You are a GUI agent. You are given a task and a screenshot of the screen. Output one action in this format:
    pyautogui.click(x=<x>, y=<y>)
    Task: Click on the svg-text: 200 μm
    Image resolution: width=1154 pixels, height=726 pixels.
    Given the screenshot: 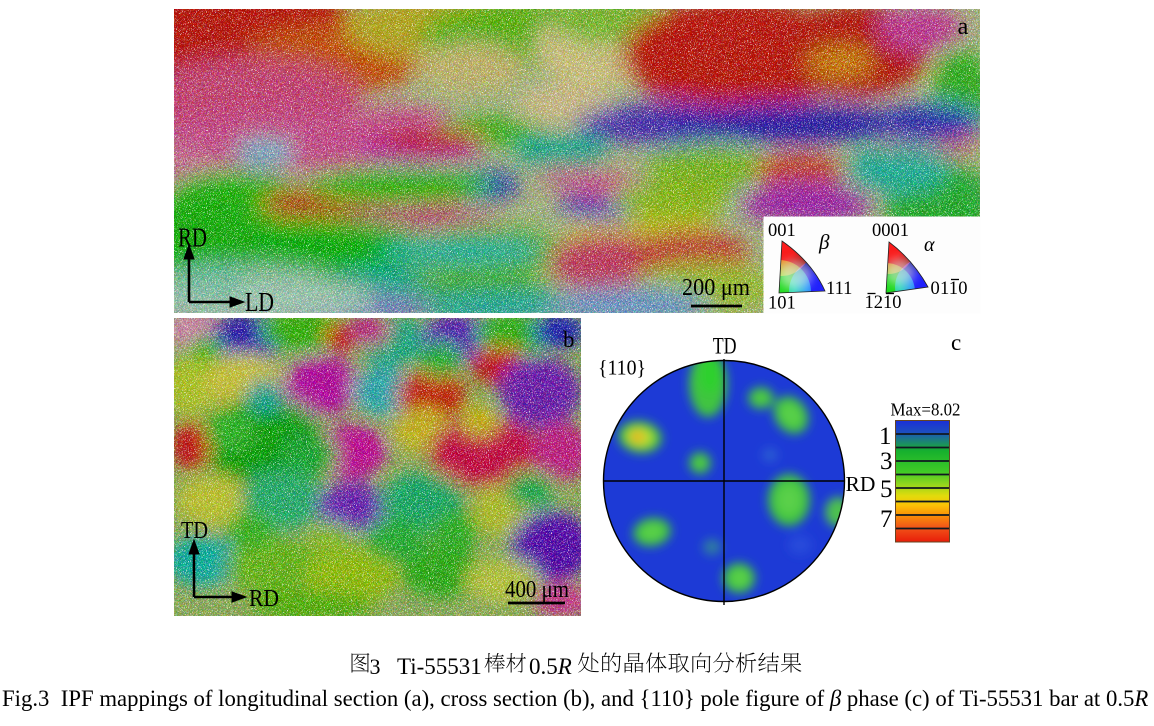 What is the action you would take?
    pyautogui.click(x=716, y=287)
    